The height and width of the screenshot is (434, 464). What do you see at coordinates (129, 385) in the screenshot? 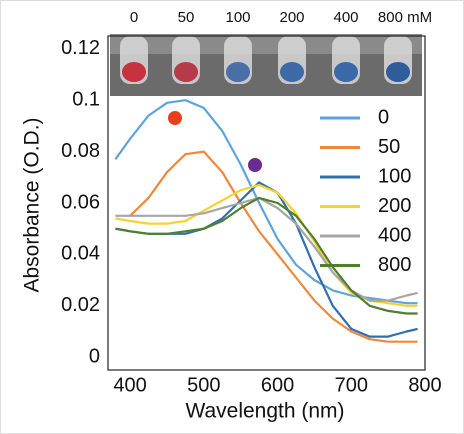
I see `x-tick-label: 400` at bounding box center [129, 385].